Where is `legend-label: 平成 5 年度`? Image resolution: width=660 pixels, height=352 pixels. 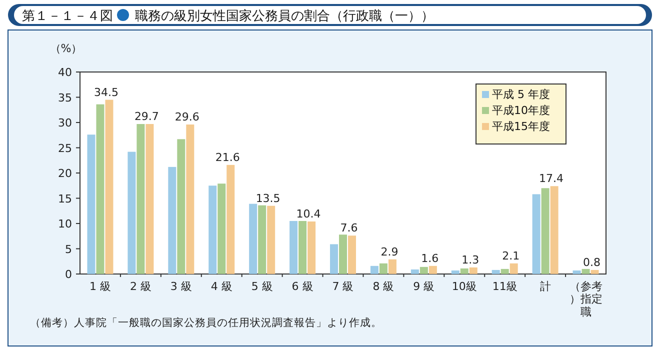 legend-label: 平成 5 年度 is located at coordinates (521, 94).